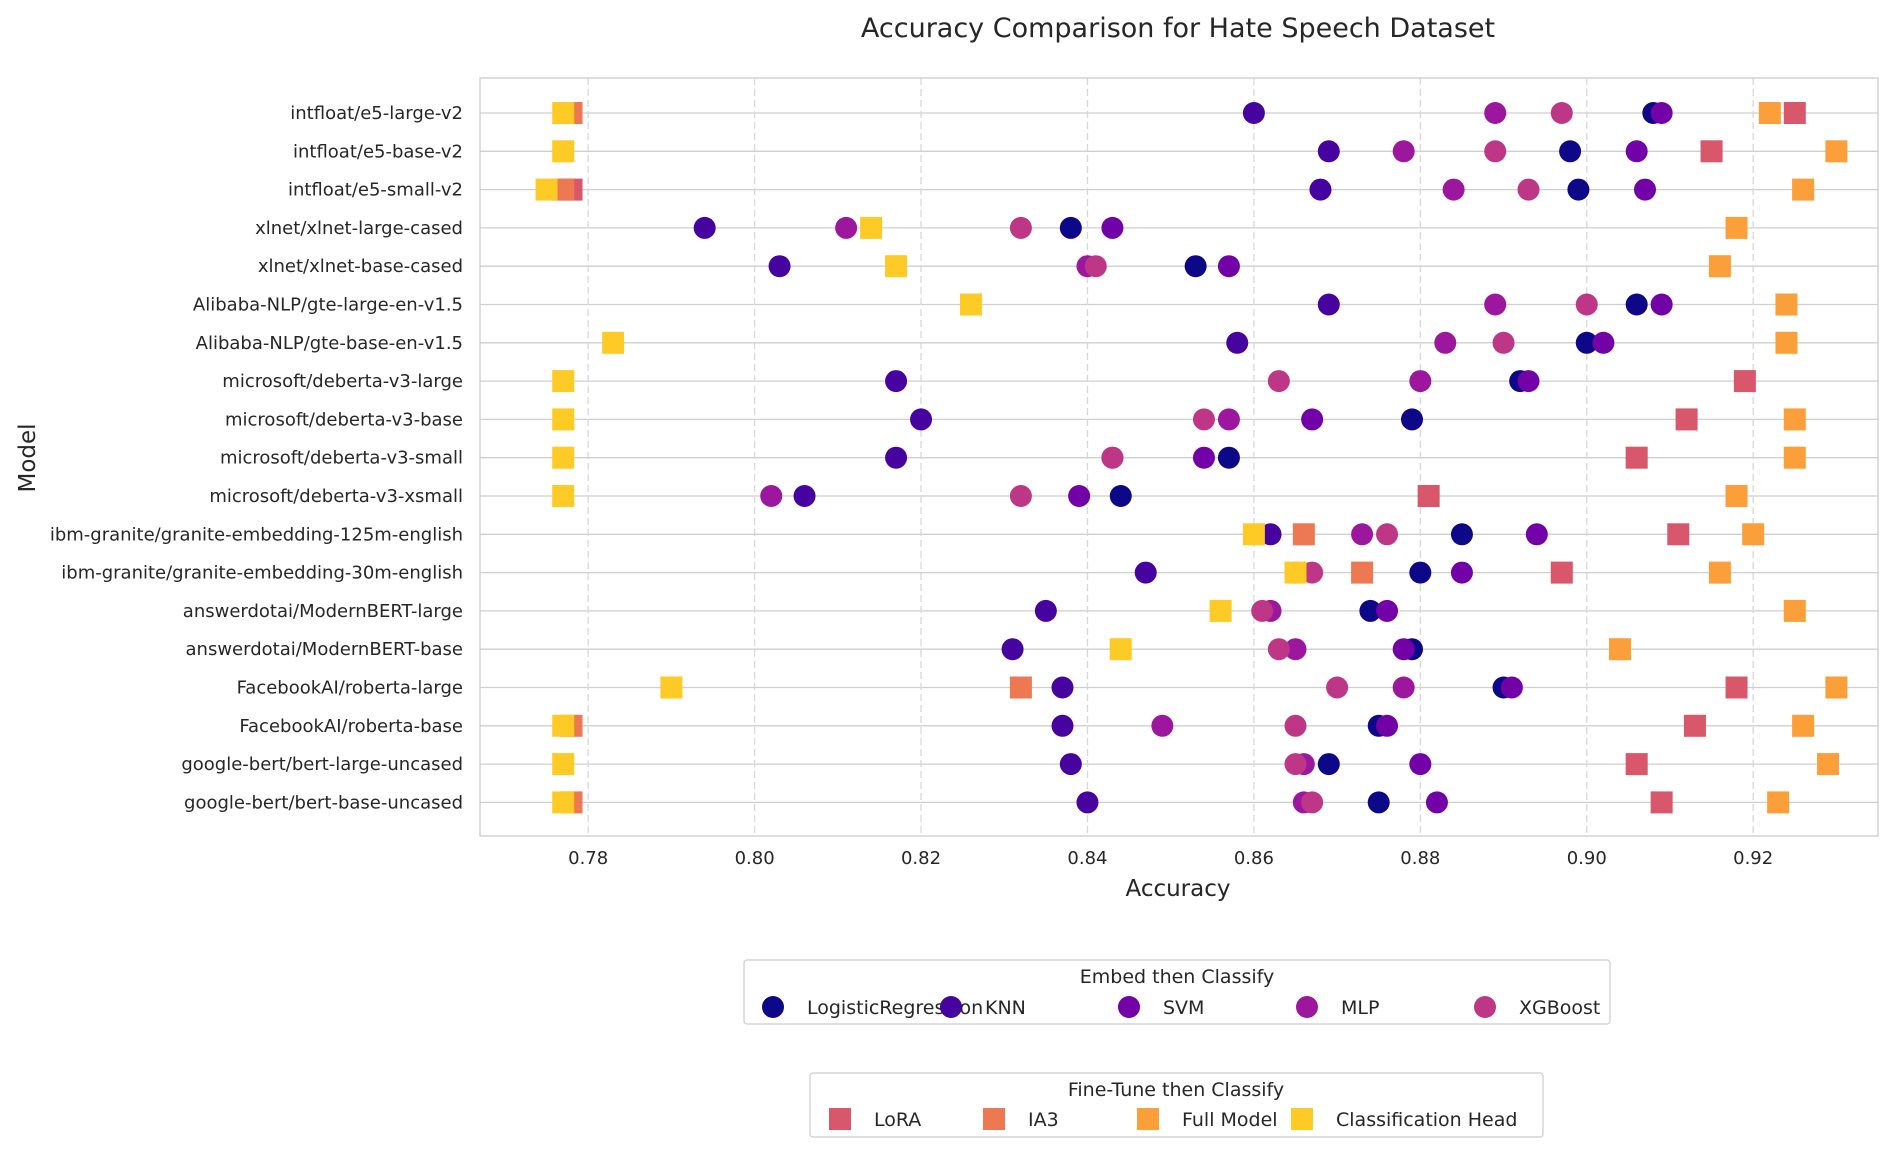  I want to click on y-tick-label: microsoft/deberta-v3-base, so click(344, 419).